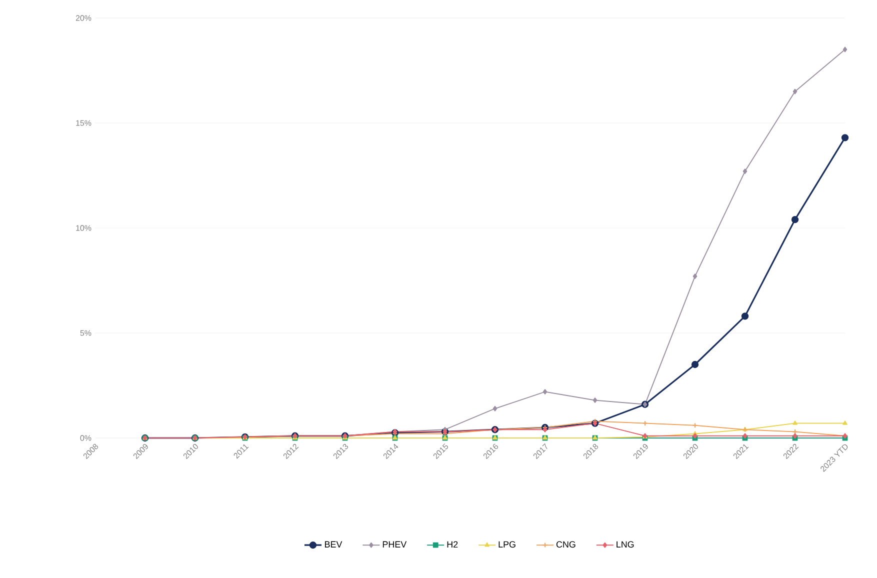 The width and height of the screenshot is (877, 578). Describe the element at coordinates (566, 544) in the screenshot. I see `legend-label: CNG` at that location.